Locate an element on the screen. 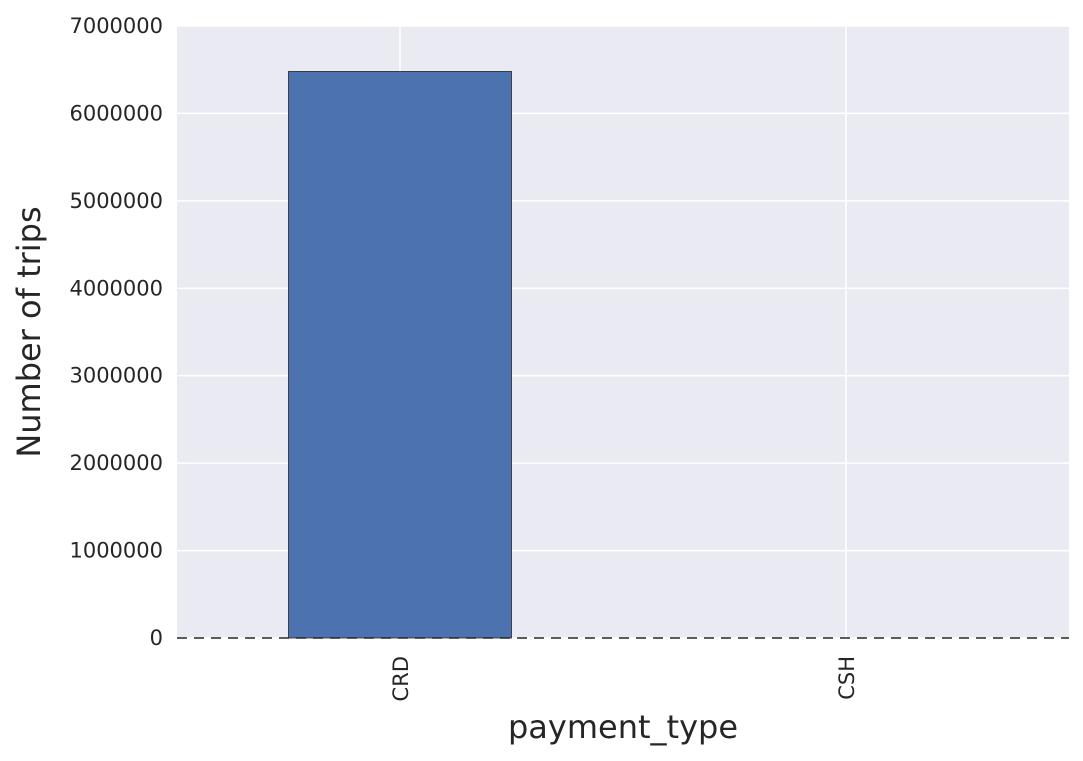 The width and height of the screenshot is (1083, 761). x-tick-label: CRD is located at coordinates (401, 678).